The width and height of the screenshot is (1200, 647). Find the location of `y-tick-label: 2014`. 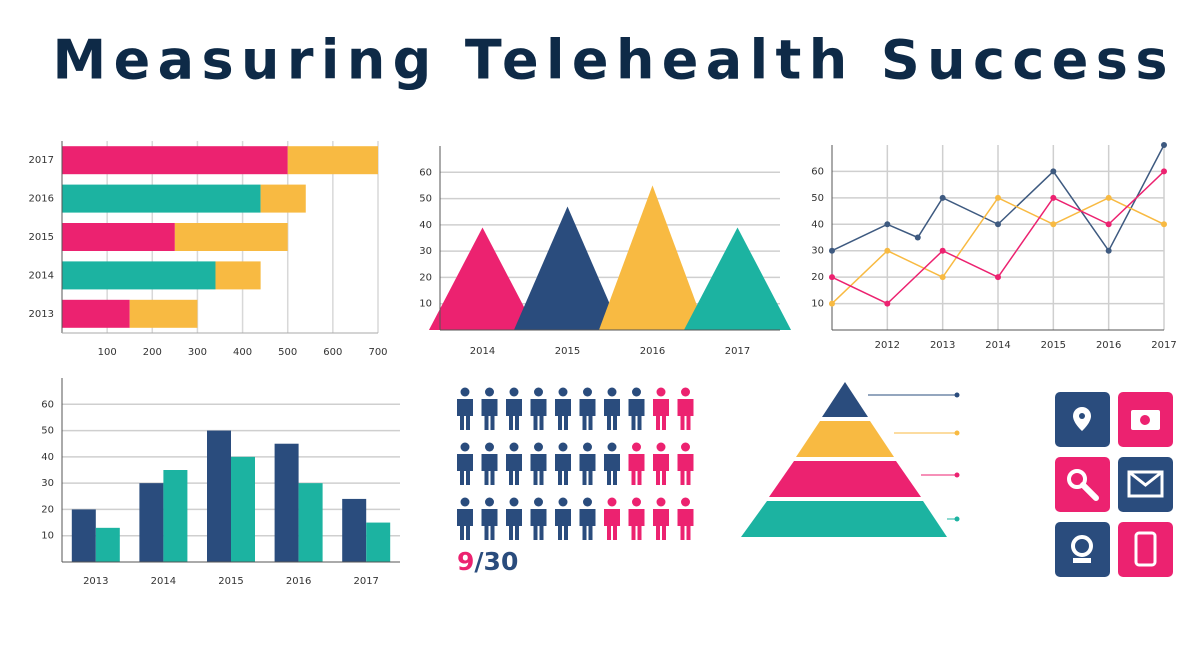

y-tick-label: 2014 is located at coordinates (41, 275).